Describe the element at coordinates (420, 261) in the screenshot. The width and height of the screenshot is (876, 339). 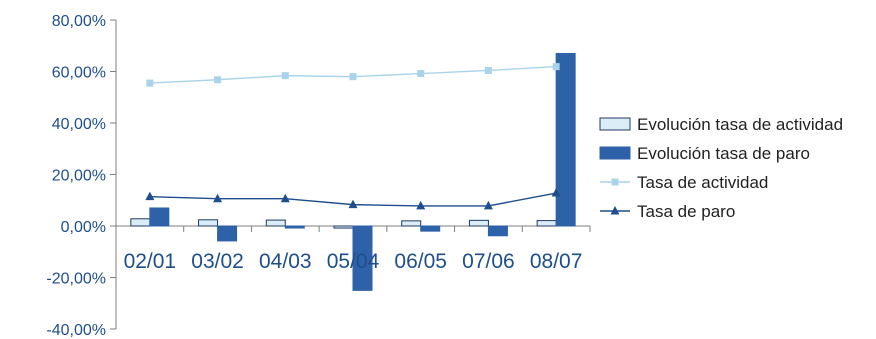
I see `x-tick-label: 06/05` at that location.